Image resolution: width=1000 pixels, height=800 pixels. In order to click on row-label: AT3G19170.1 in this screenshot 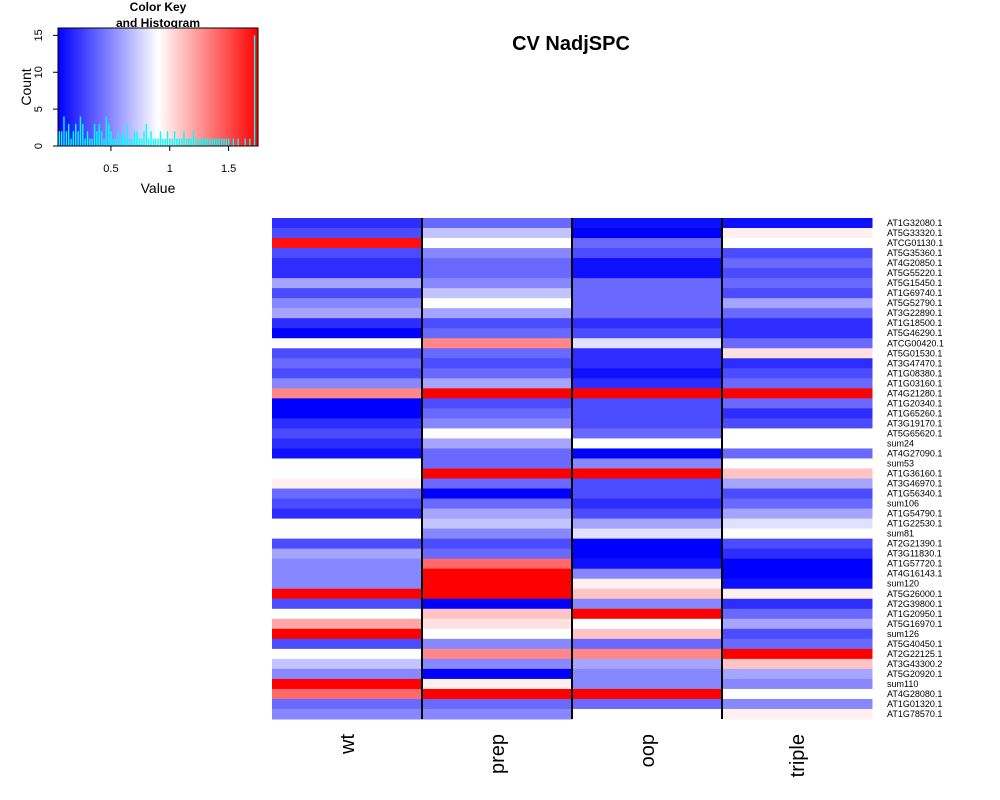, I will do `click(914, 423)`.